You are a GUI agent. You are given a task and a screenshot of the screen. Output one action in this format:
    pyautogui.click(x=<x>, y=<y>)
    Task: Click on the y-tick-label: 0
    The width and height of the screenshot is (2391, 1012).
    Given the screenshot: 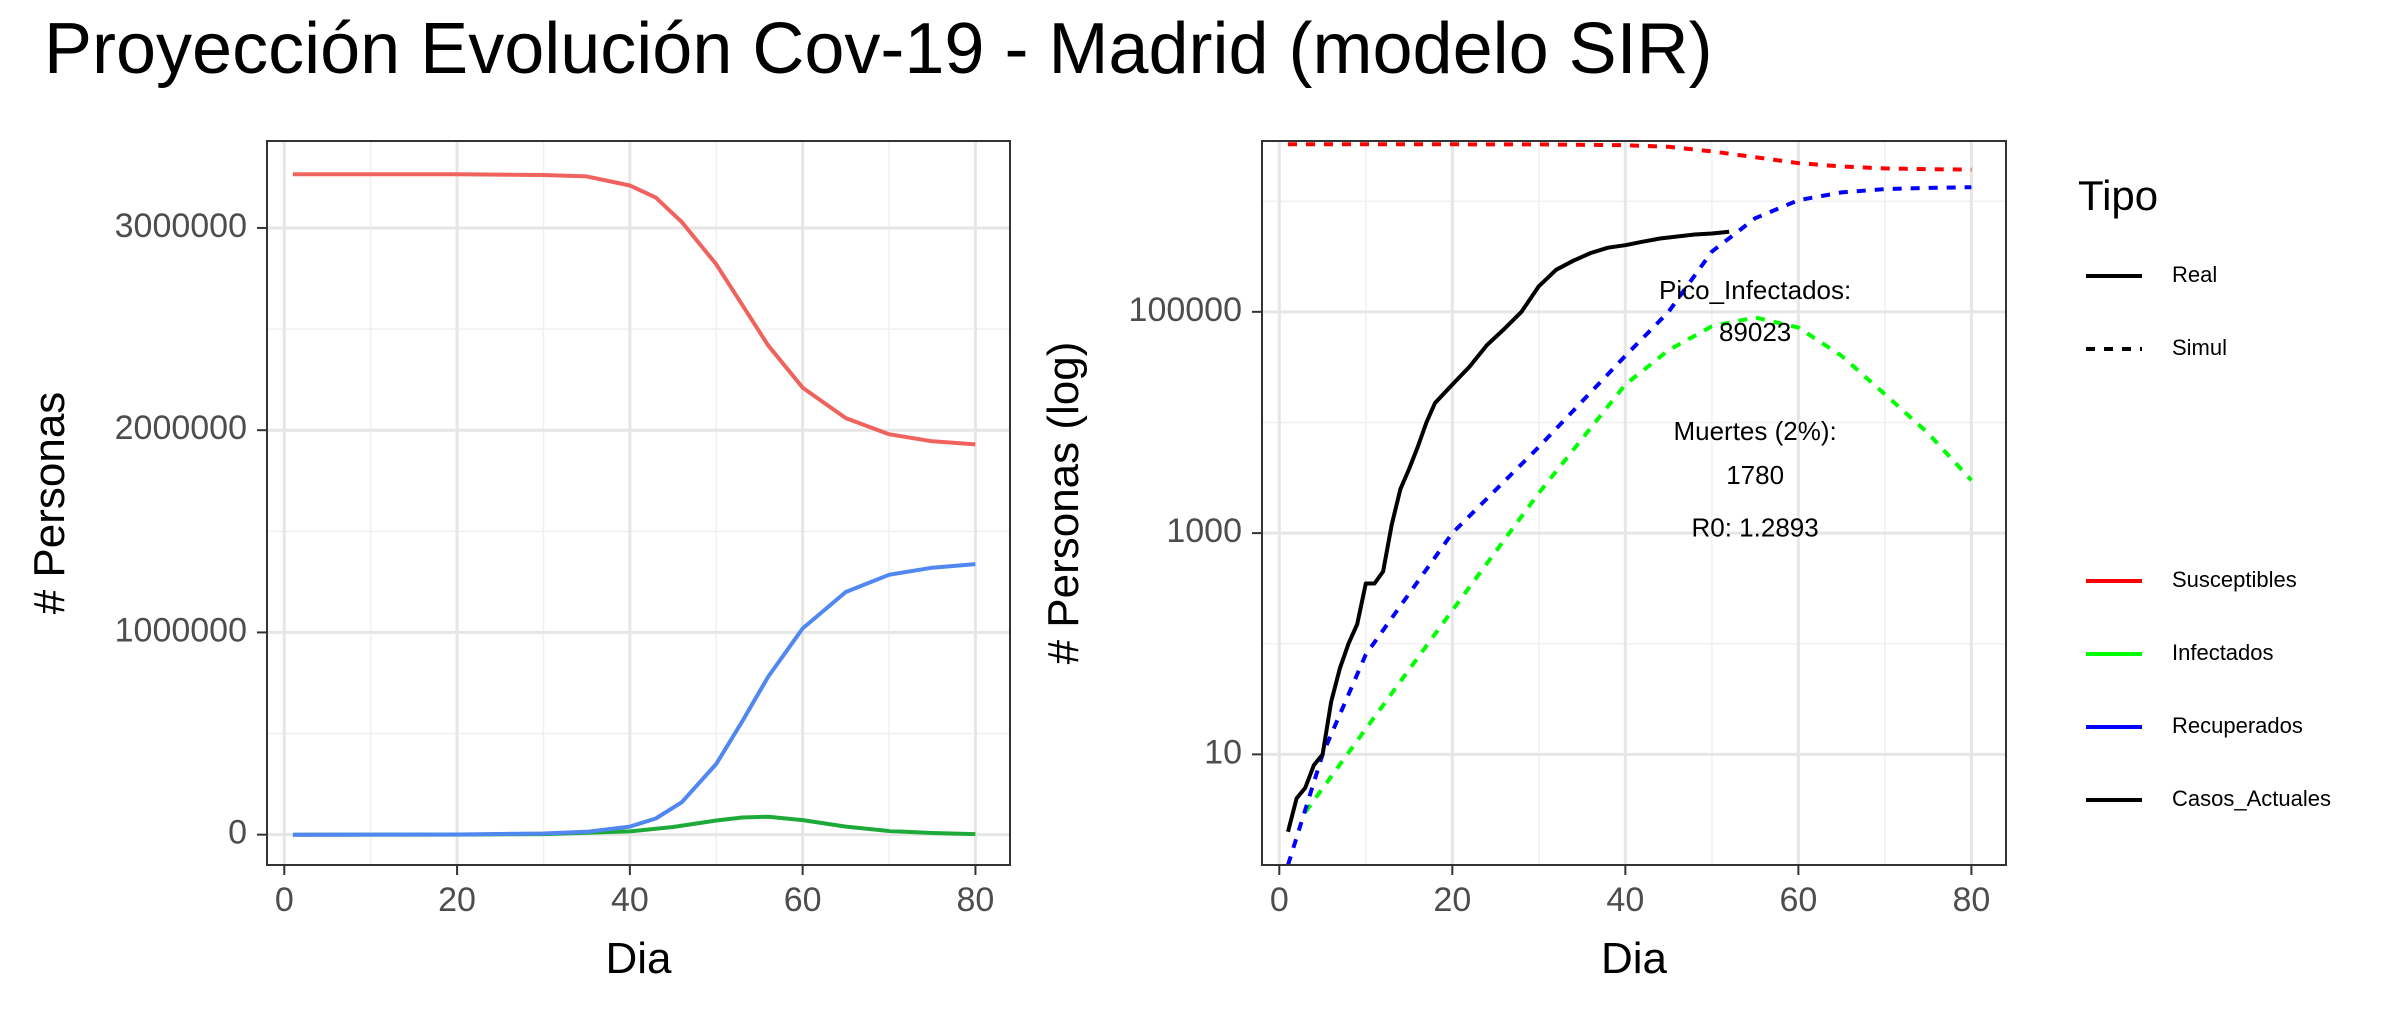 What is the action you would take?
    pyautogui.click(x=237, y=833)
    